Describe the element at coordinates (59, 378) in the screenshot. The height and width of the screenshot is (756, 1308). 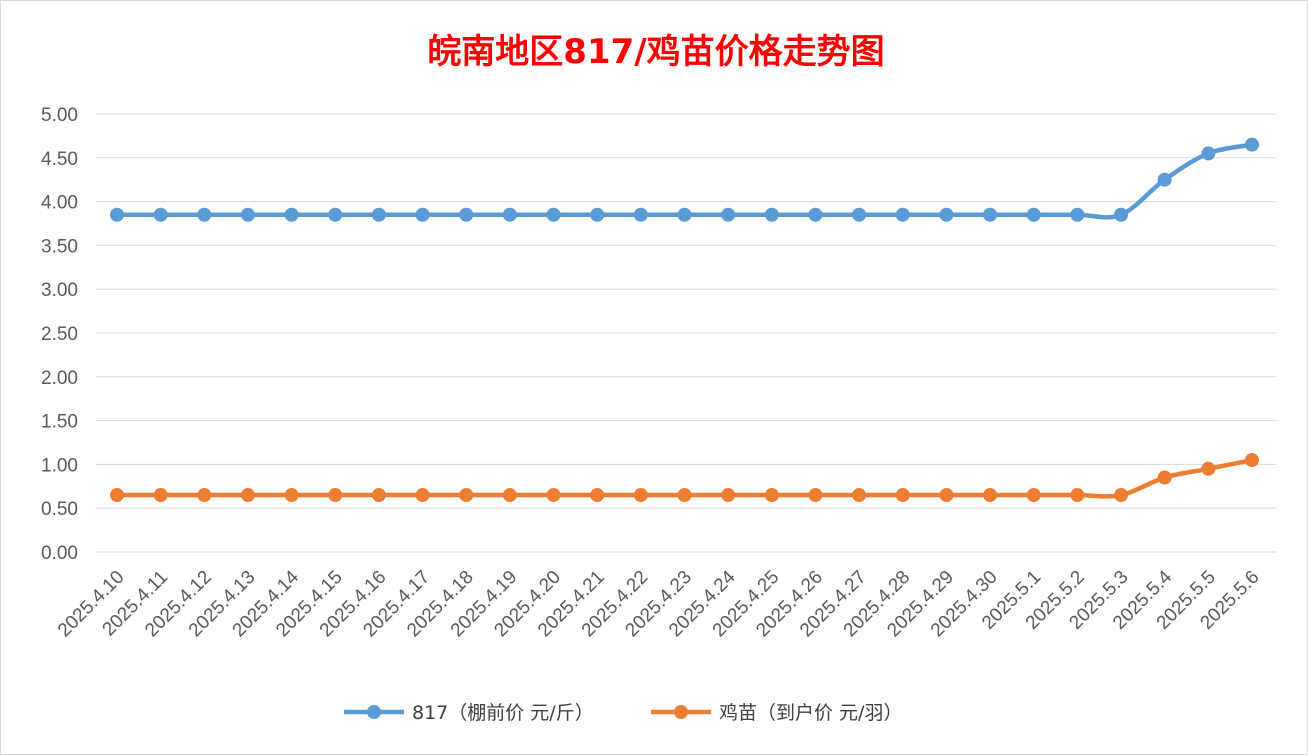
I see `y-tick-label: 2.00` at that location.